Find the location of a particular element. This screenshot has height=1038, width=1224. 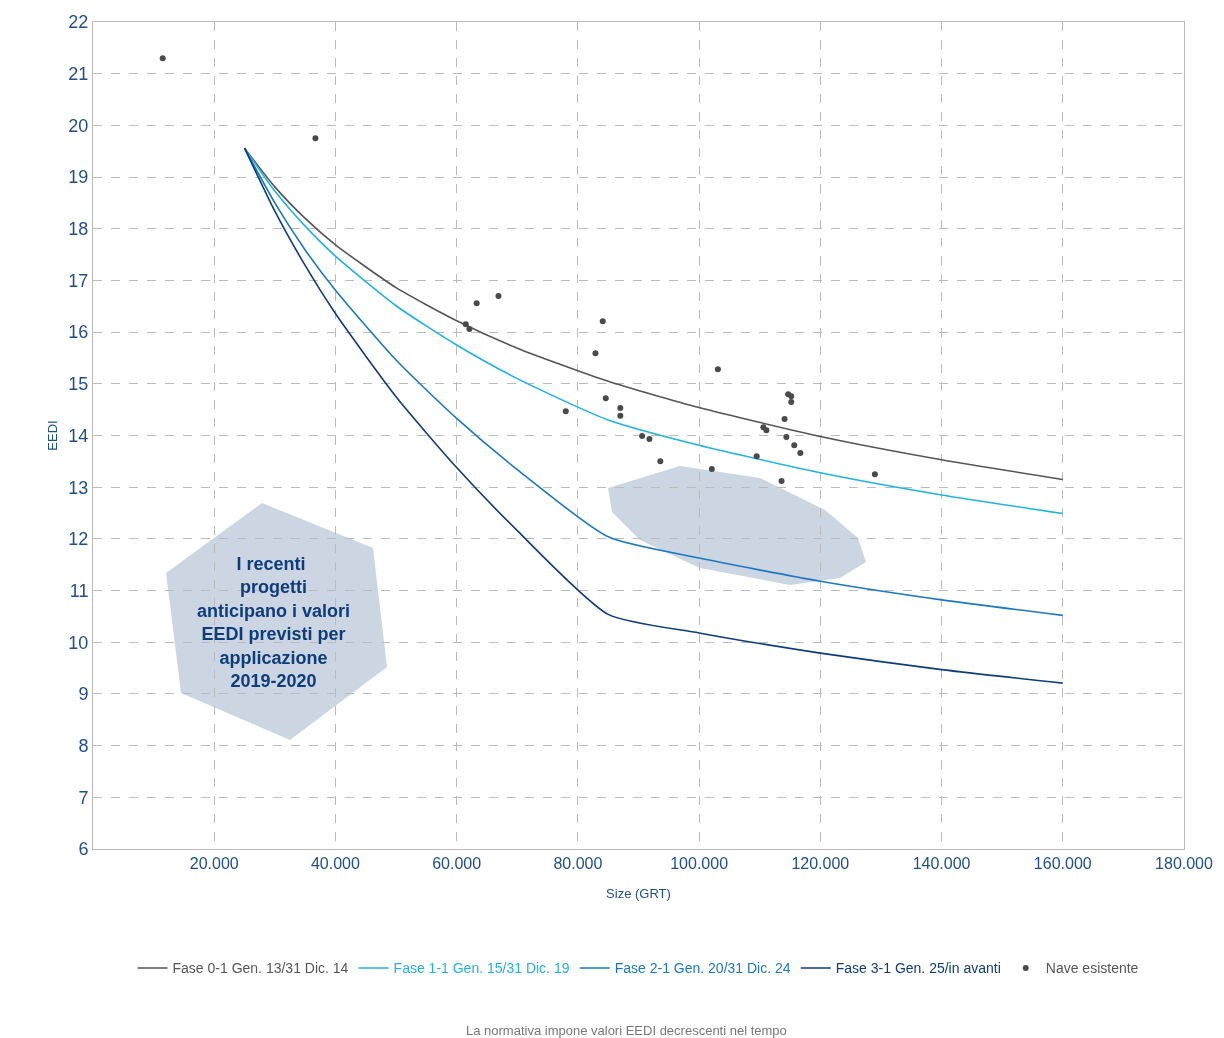

y-tick-label: 21 is located at coordinates (78, 73).